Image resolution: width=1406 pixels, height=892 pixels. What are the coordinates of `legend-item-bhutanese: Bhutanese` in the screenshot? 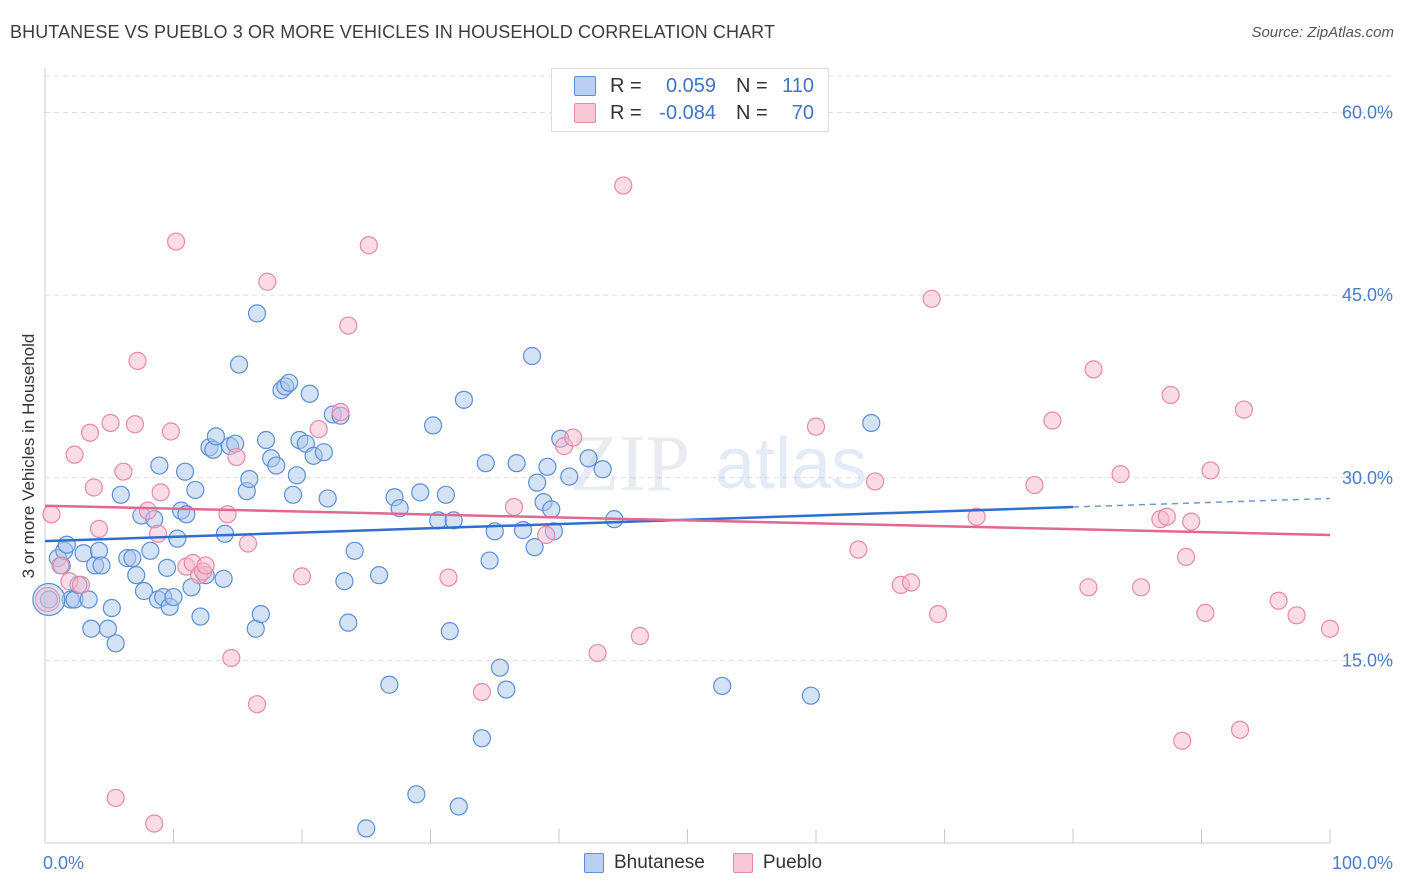 It's located at (644, 863).